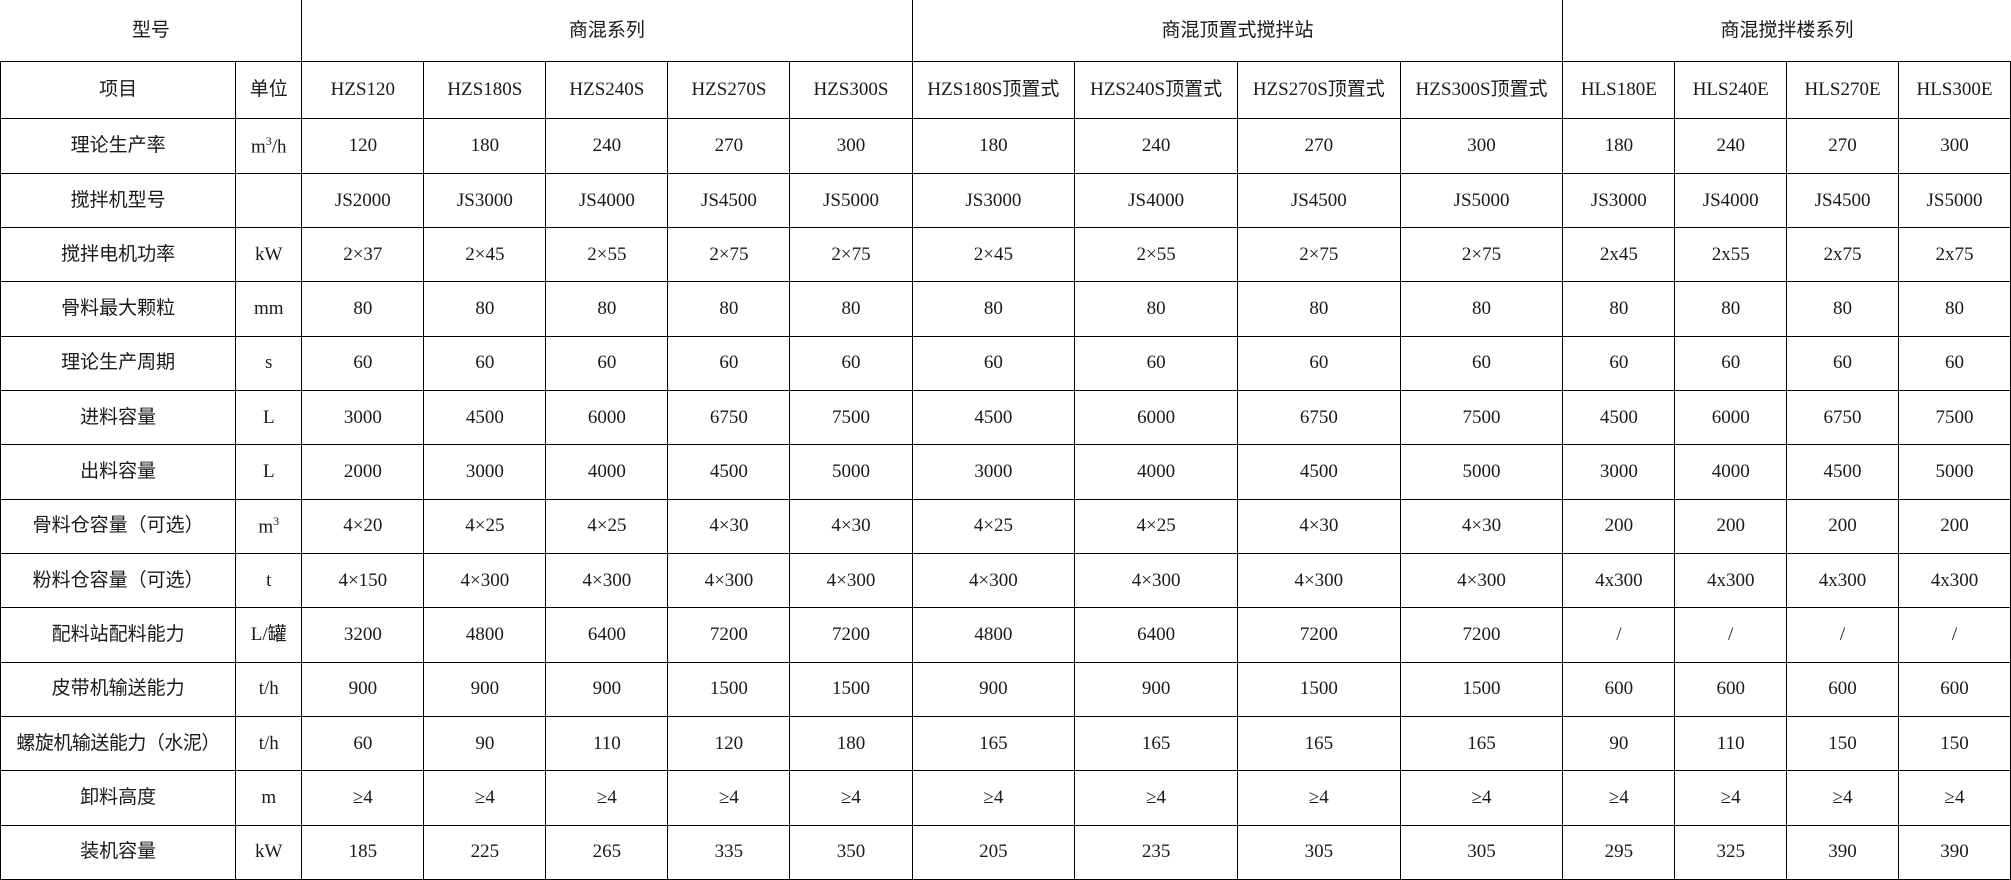 The image size is (2011, 880). What do you see at coordinates (1156, 743) in the screenshot?
I see `cell-HZS240S顶置式: 165` at bounding box center [1156, 743].